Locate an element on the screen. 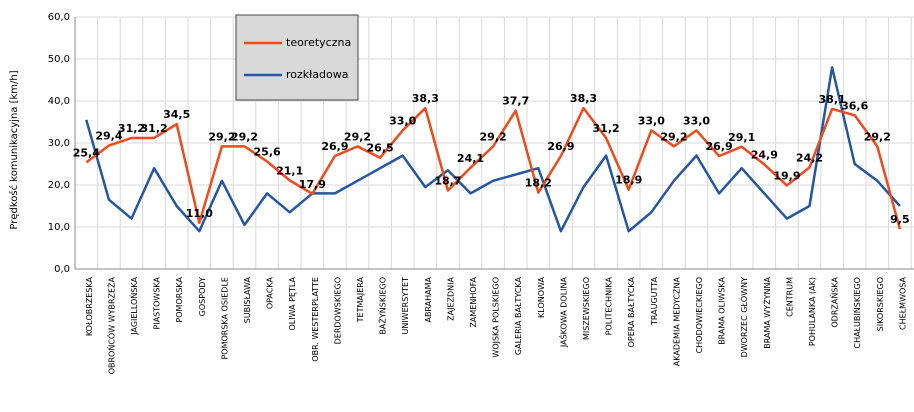  y-tick-label: 10,0 is located at coordinates (59, 227).